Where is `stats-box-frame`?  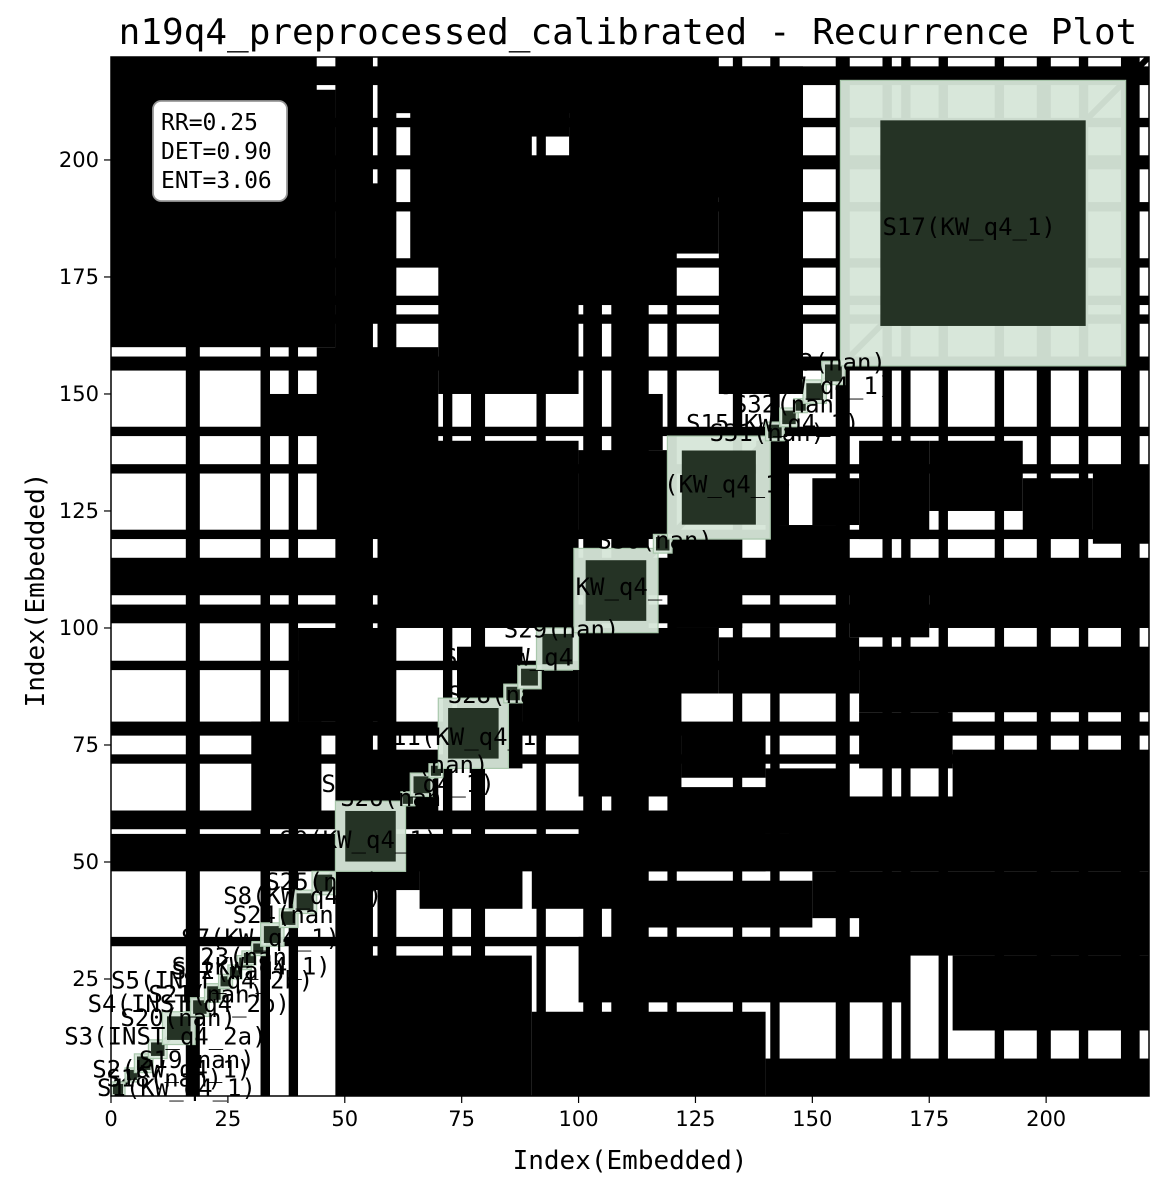
stats-box-frame is located at coordinates (220, 151).